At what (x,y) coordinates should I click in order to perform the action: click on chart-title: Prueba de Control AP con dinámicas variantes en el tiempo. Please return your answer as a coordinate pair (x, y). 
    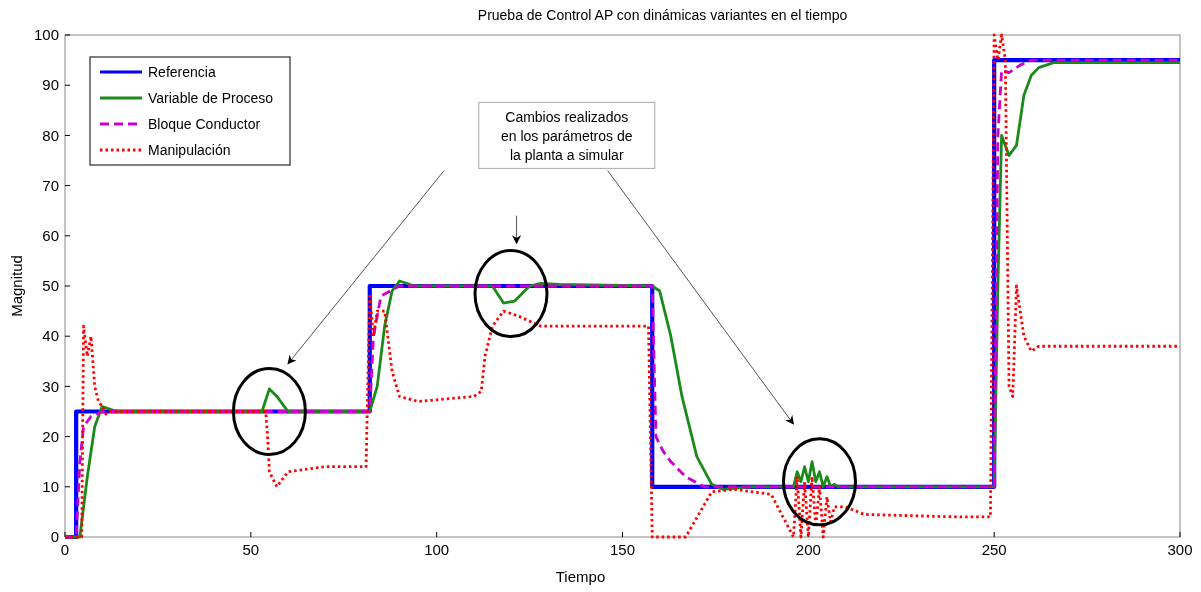
    Looking at the image, I should click on (662, 15).